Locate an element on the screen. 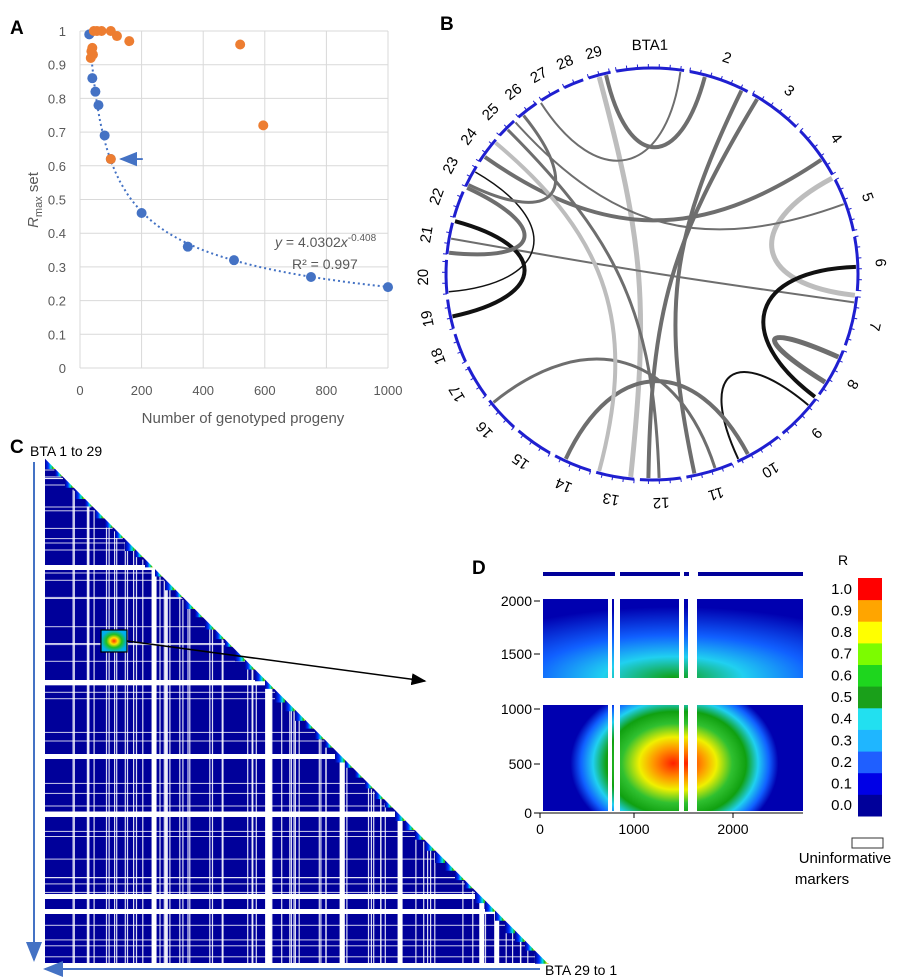  d-x-tick-label: 2000 is located at coordinates (732, 829).